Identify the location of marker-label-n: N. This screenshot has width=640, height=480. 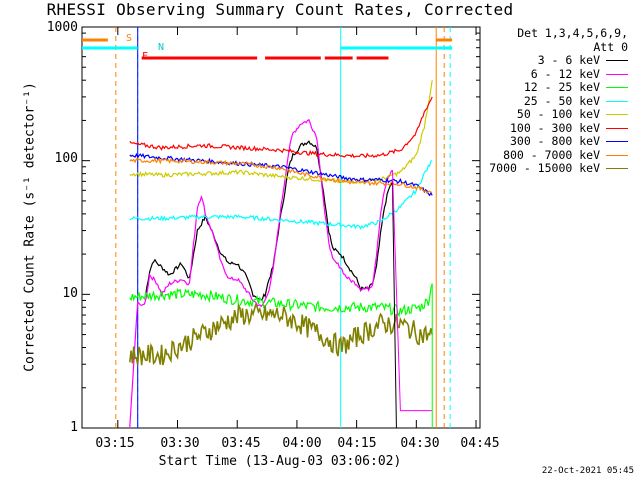
(161, 47).